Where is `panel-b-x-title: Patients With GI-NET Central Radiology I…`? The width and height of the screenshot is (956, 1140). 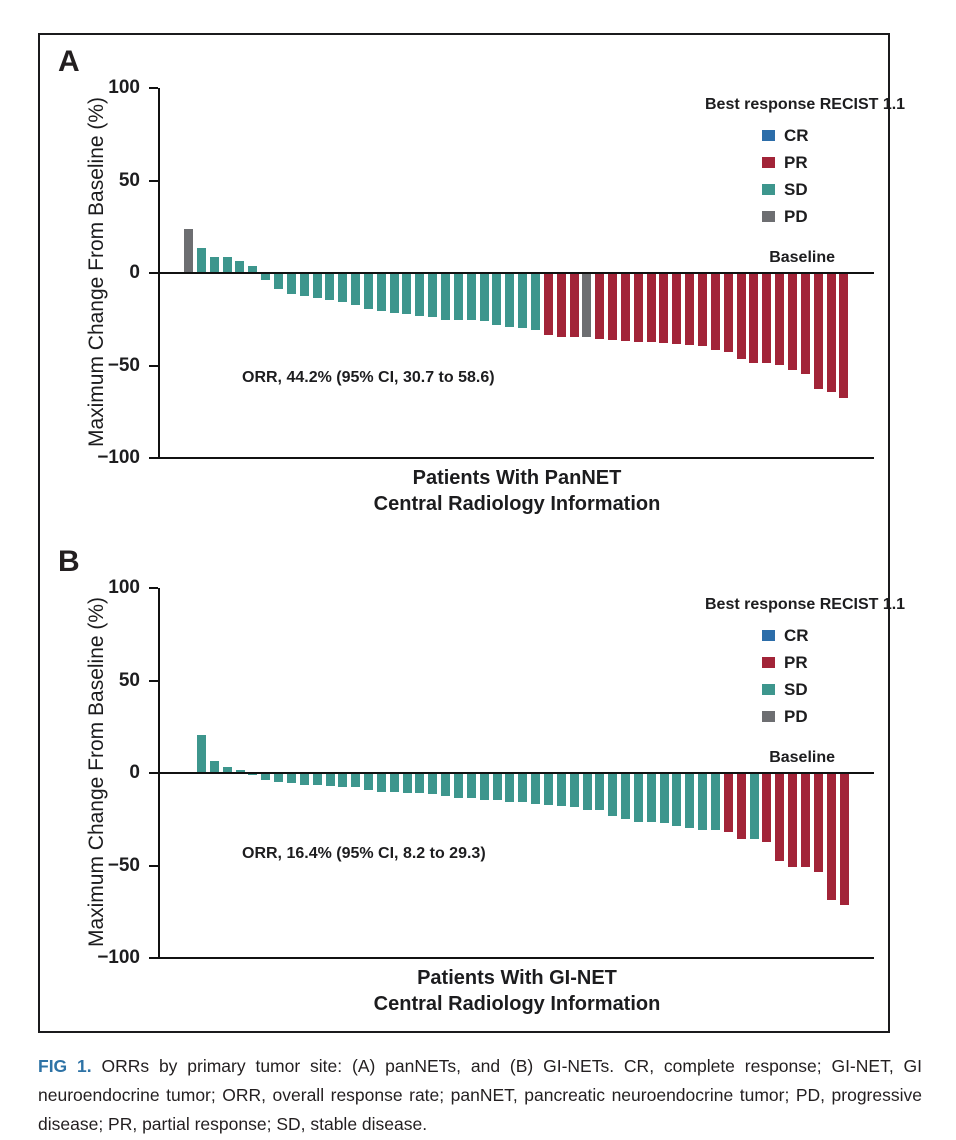
panel-b-x-title: Patients With GI-NET Central Radiology I… is located at coordinates (517, 991).